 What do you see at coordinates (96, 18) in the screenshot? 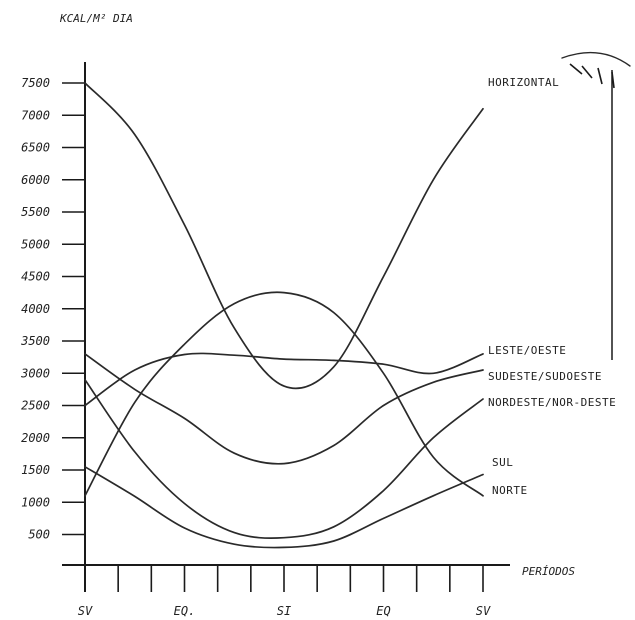
I see `y-axis-label: KCAL/M² DIA` at bounding box center [96, 18].